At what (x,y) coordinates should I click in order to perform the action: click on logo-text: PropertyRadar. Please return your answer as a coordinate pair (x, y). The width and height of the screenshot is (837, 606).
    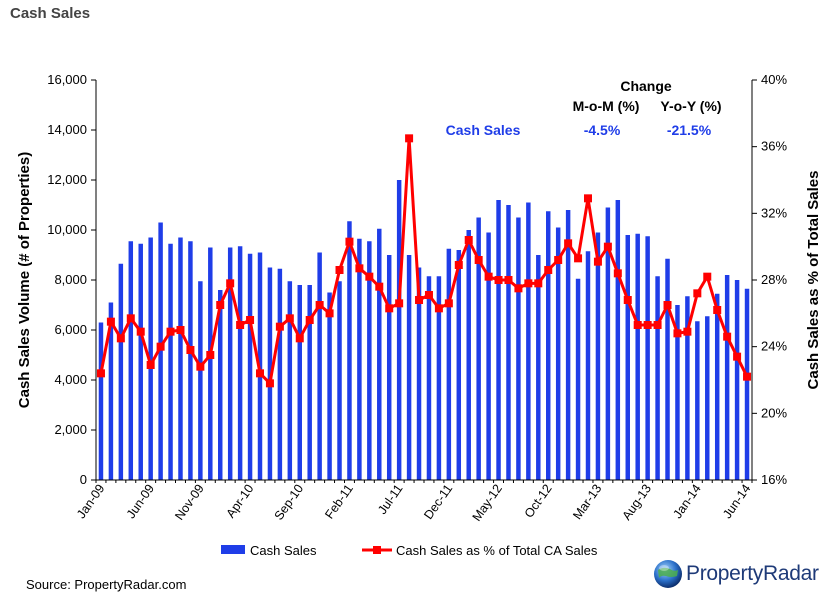
    Looking at the image, I should click on (752, 573).